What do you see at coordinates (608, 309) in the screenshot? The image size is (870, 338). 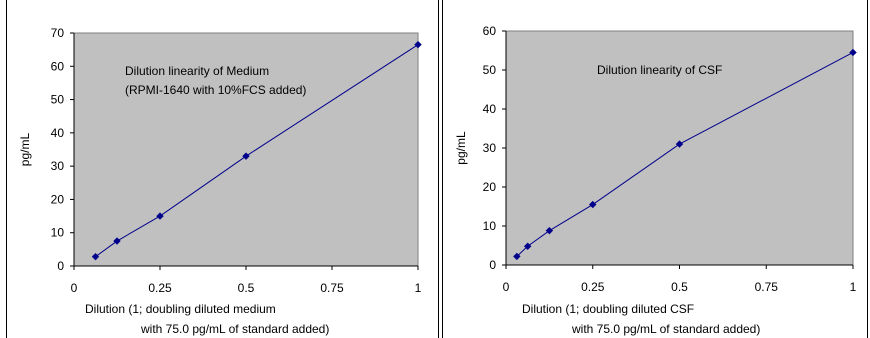 I see `x-axis-label-line: Dilution (1; doubling diluted CSF` at bounding box center [608, 309].